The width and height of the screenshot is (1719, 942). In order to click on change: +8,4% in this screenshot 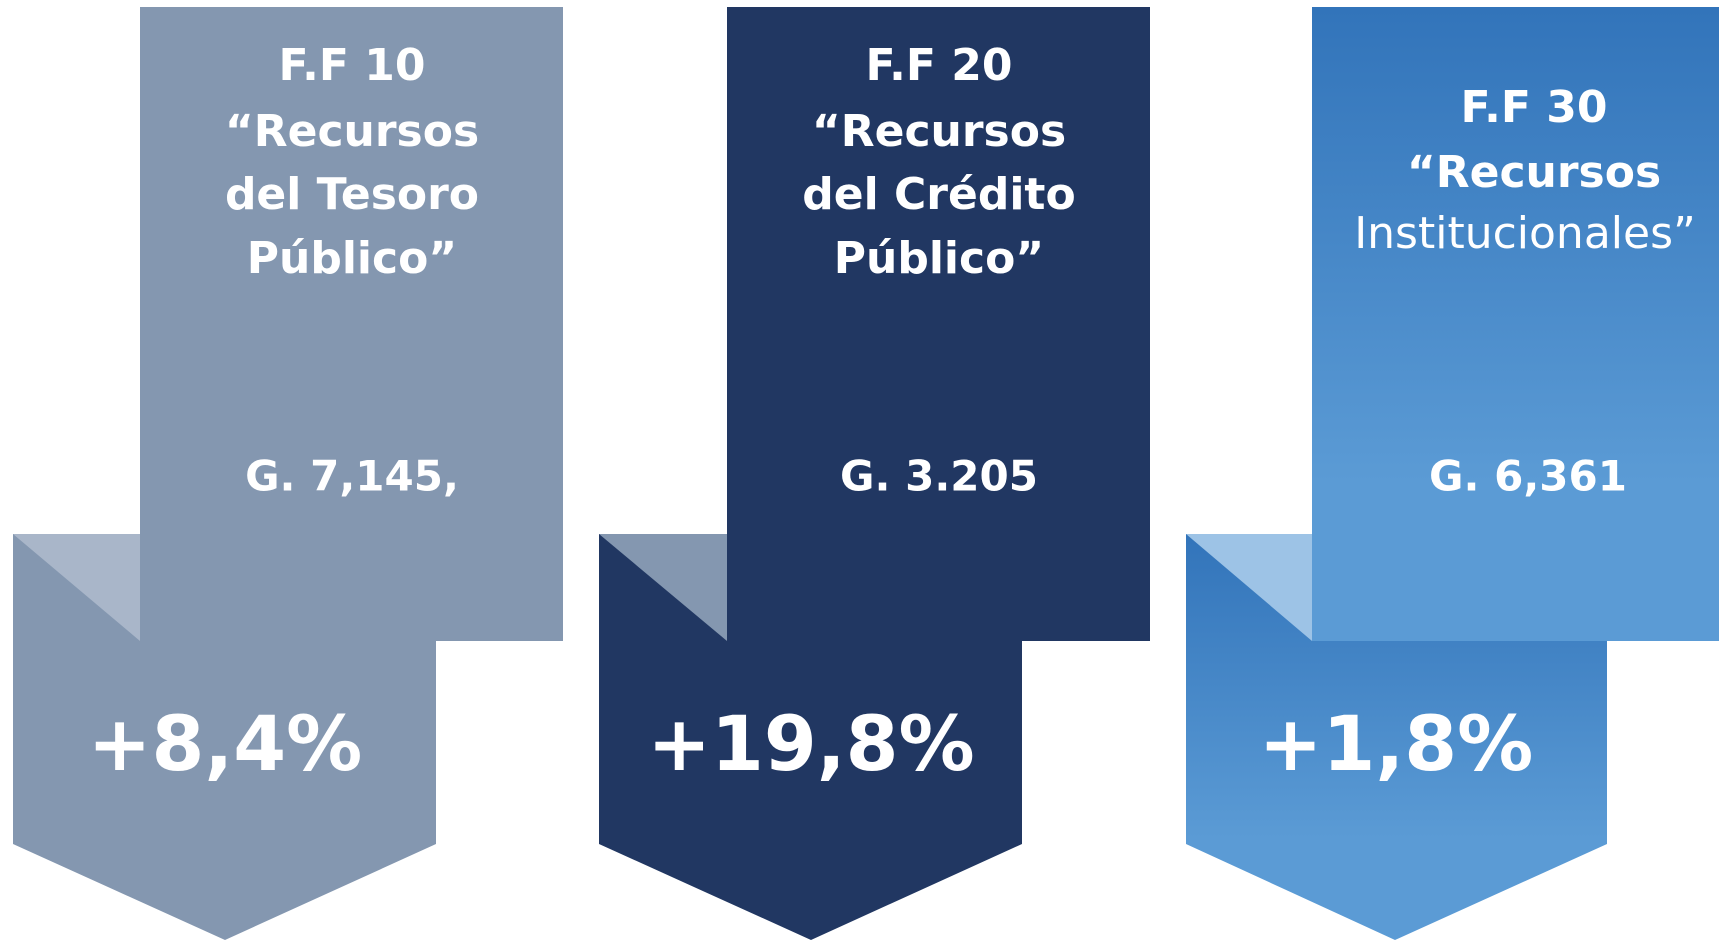, I will do `click(225, 743)`.